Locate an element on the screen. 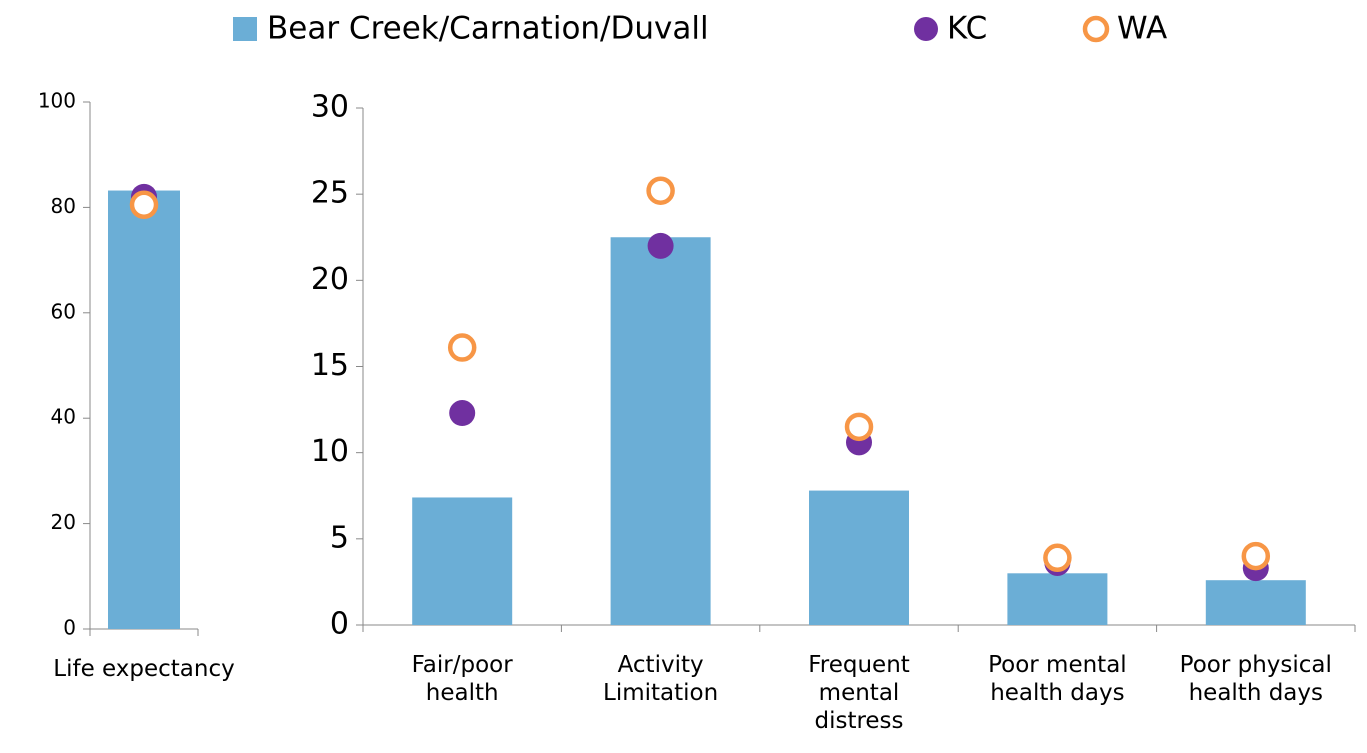 Image resolution: width=1367 pixels, height=753 pixels. legend-label: Bear Creek/Carnation/Duvall is located at coordinates (488, 29).